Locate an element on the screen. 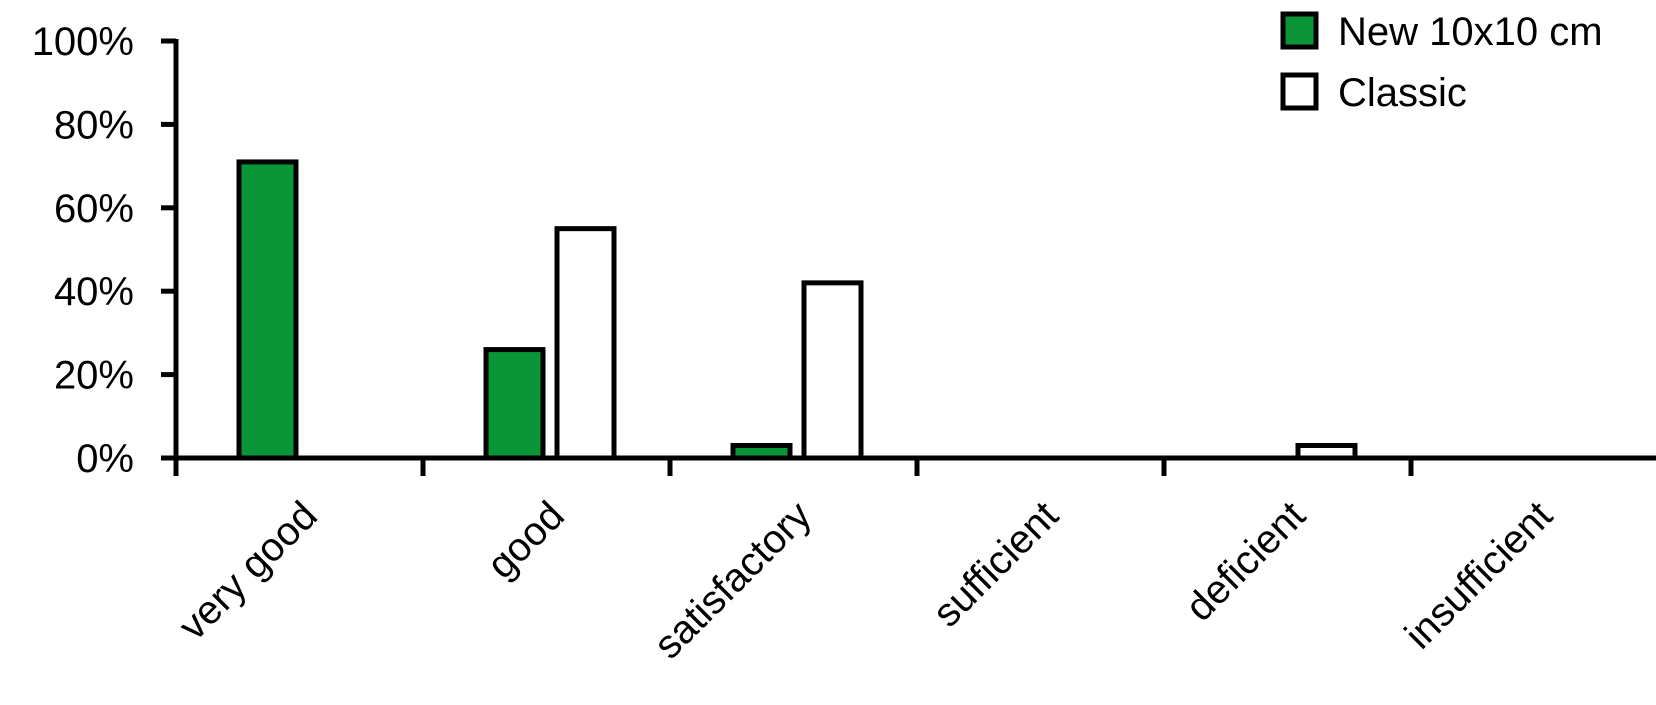  x-category-label: satisfactory is located at coordinates (733, 580).